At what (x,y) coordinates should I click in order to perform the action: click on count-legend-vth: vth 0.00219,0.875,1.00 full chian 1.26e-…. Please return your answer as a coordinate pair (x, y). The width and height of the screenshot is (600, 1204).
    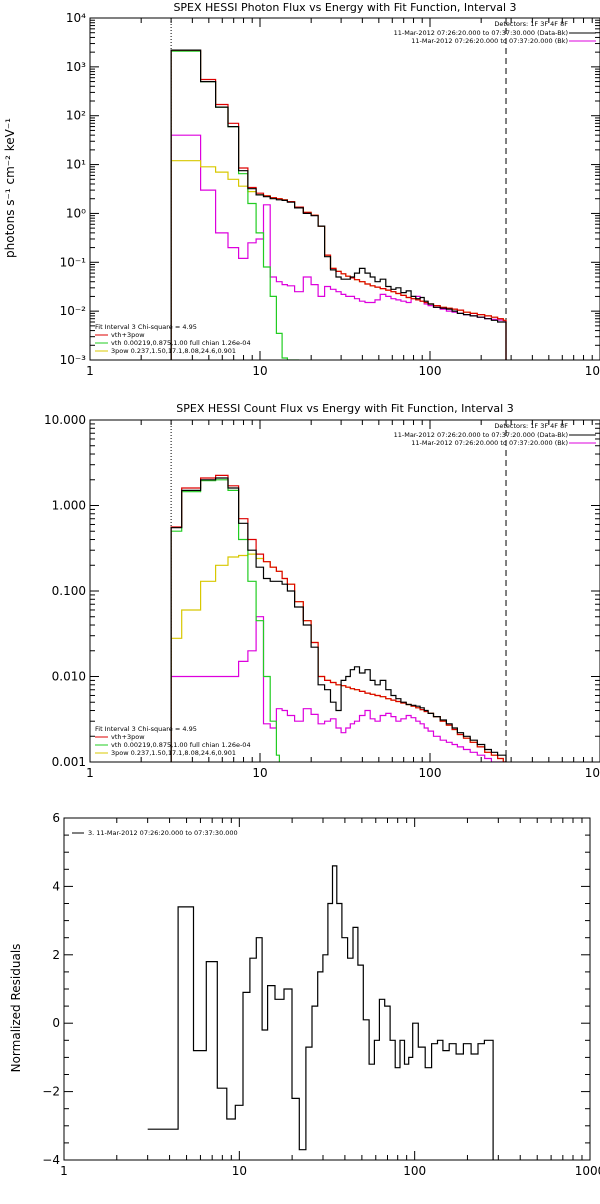
    Looking at the image, I should click on (181, 745).